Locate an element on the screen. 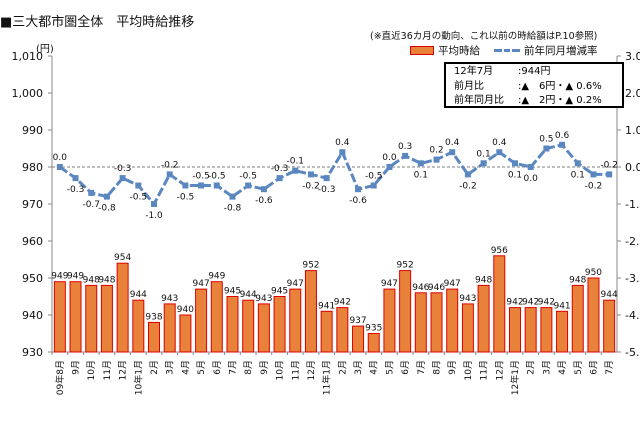 The image size is (640, 426). bar-value-label: 954 is located at coordinates (122, 258).